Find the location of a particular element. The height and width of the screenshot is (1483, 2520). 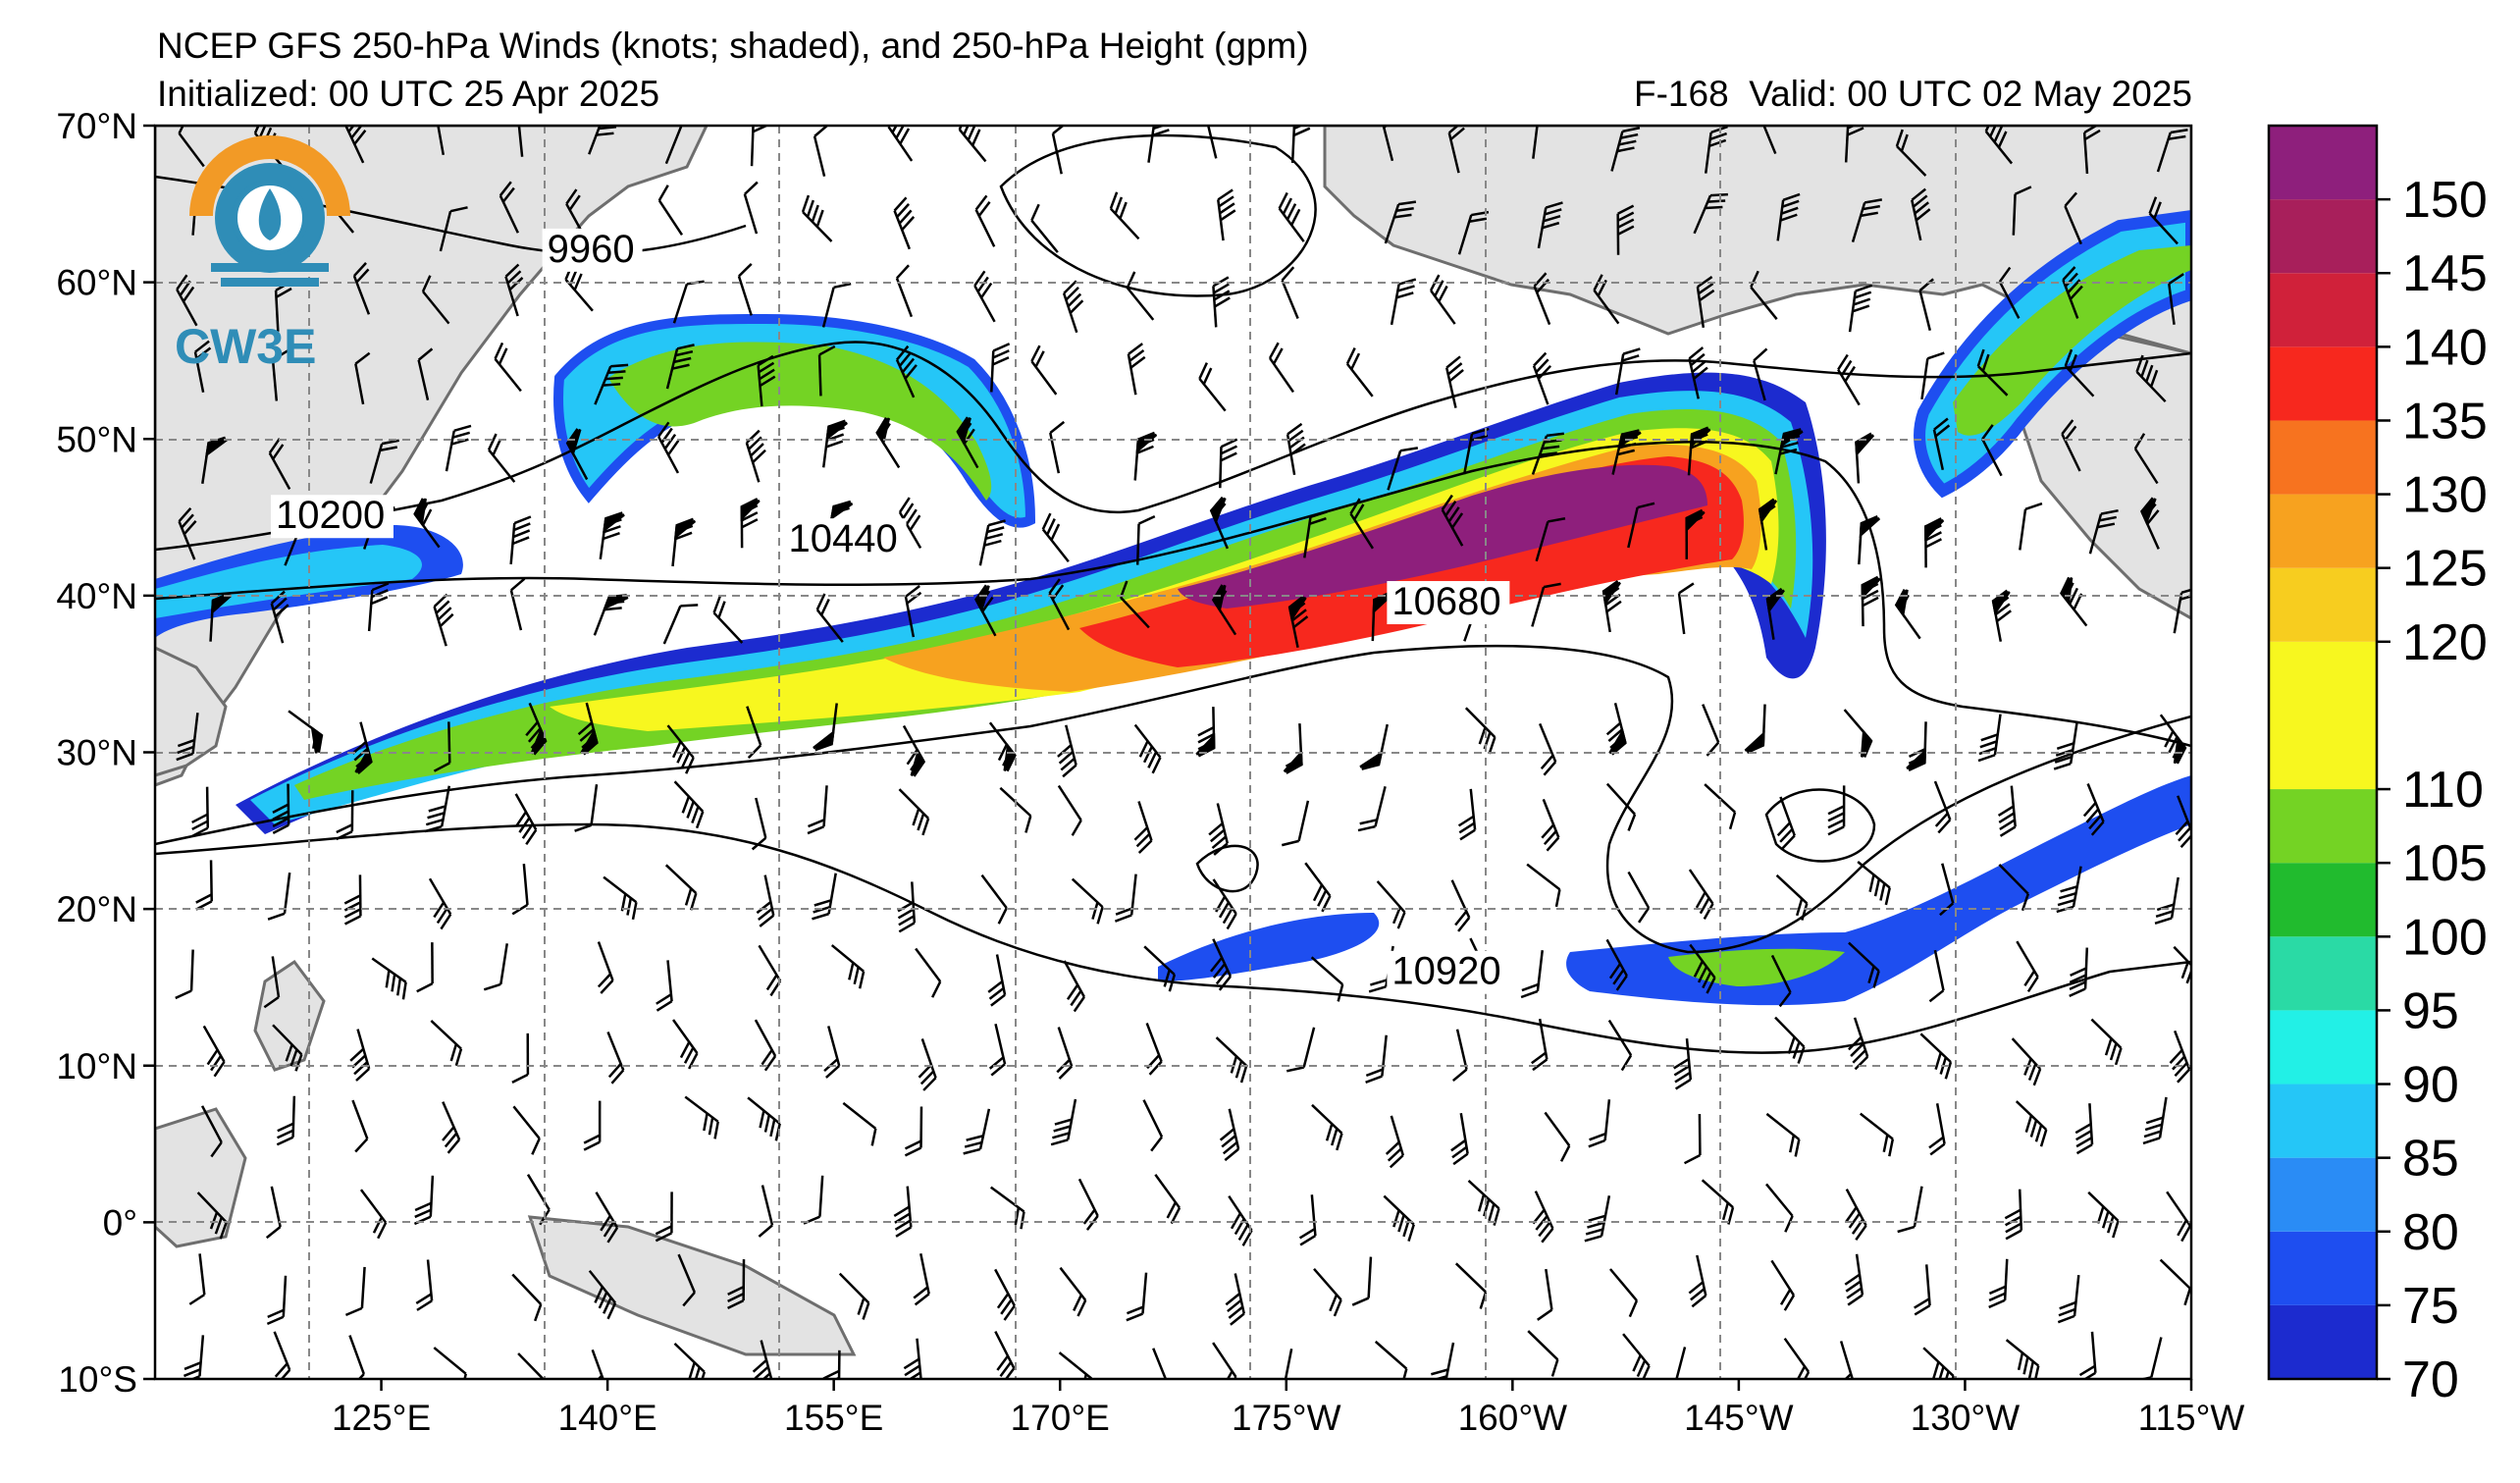

subtropical-jet-mid is located at coordinates (1269, 947).